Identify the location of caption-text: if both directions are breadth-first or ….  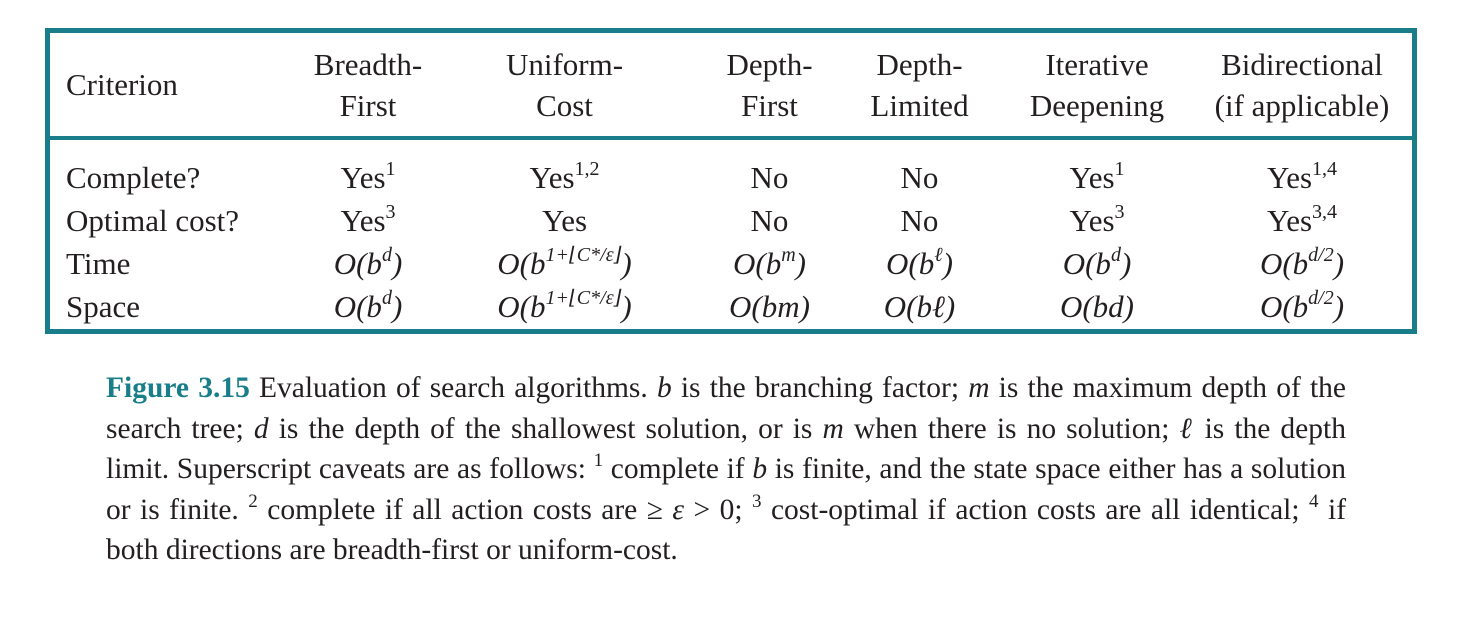
(726, 530).